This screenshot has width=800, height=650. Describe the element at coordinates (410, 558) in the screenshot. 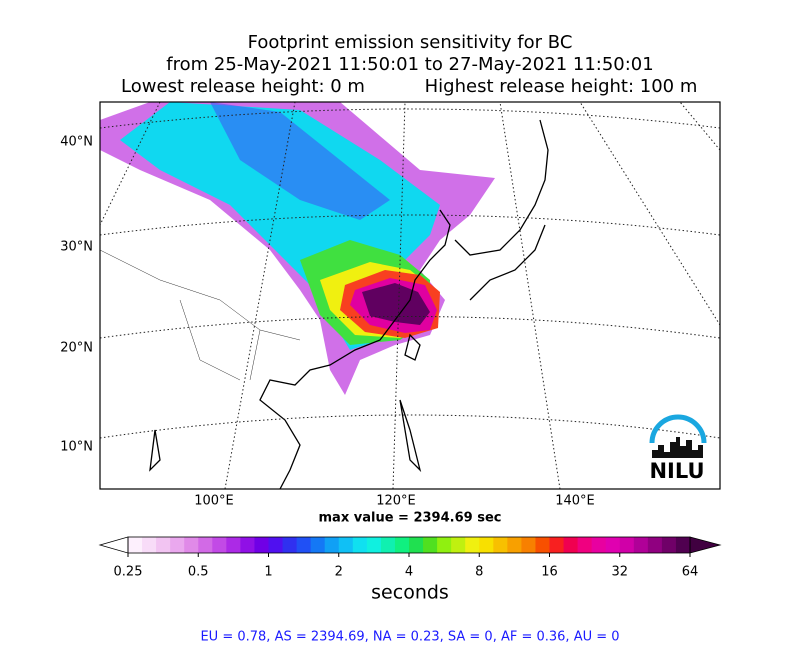

I see `colorbar: 0.25 0.5 1 2 4 8 16 32 64` at that location.